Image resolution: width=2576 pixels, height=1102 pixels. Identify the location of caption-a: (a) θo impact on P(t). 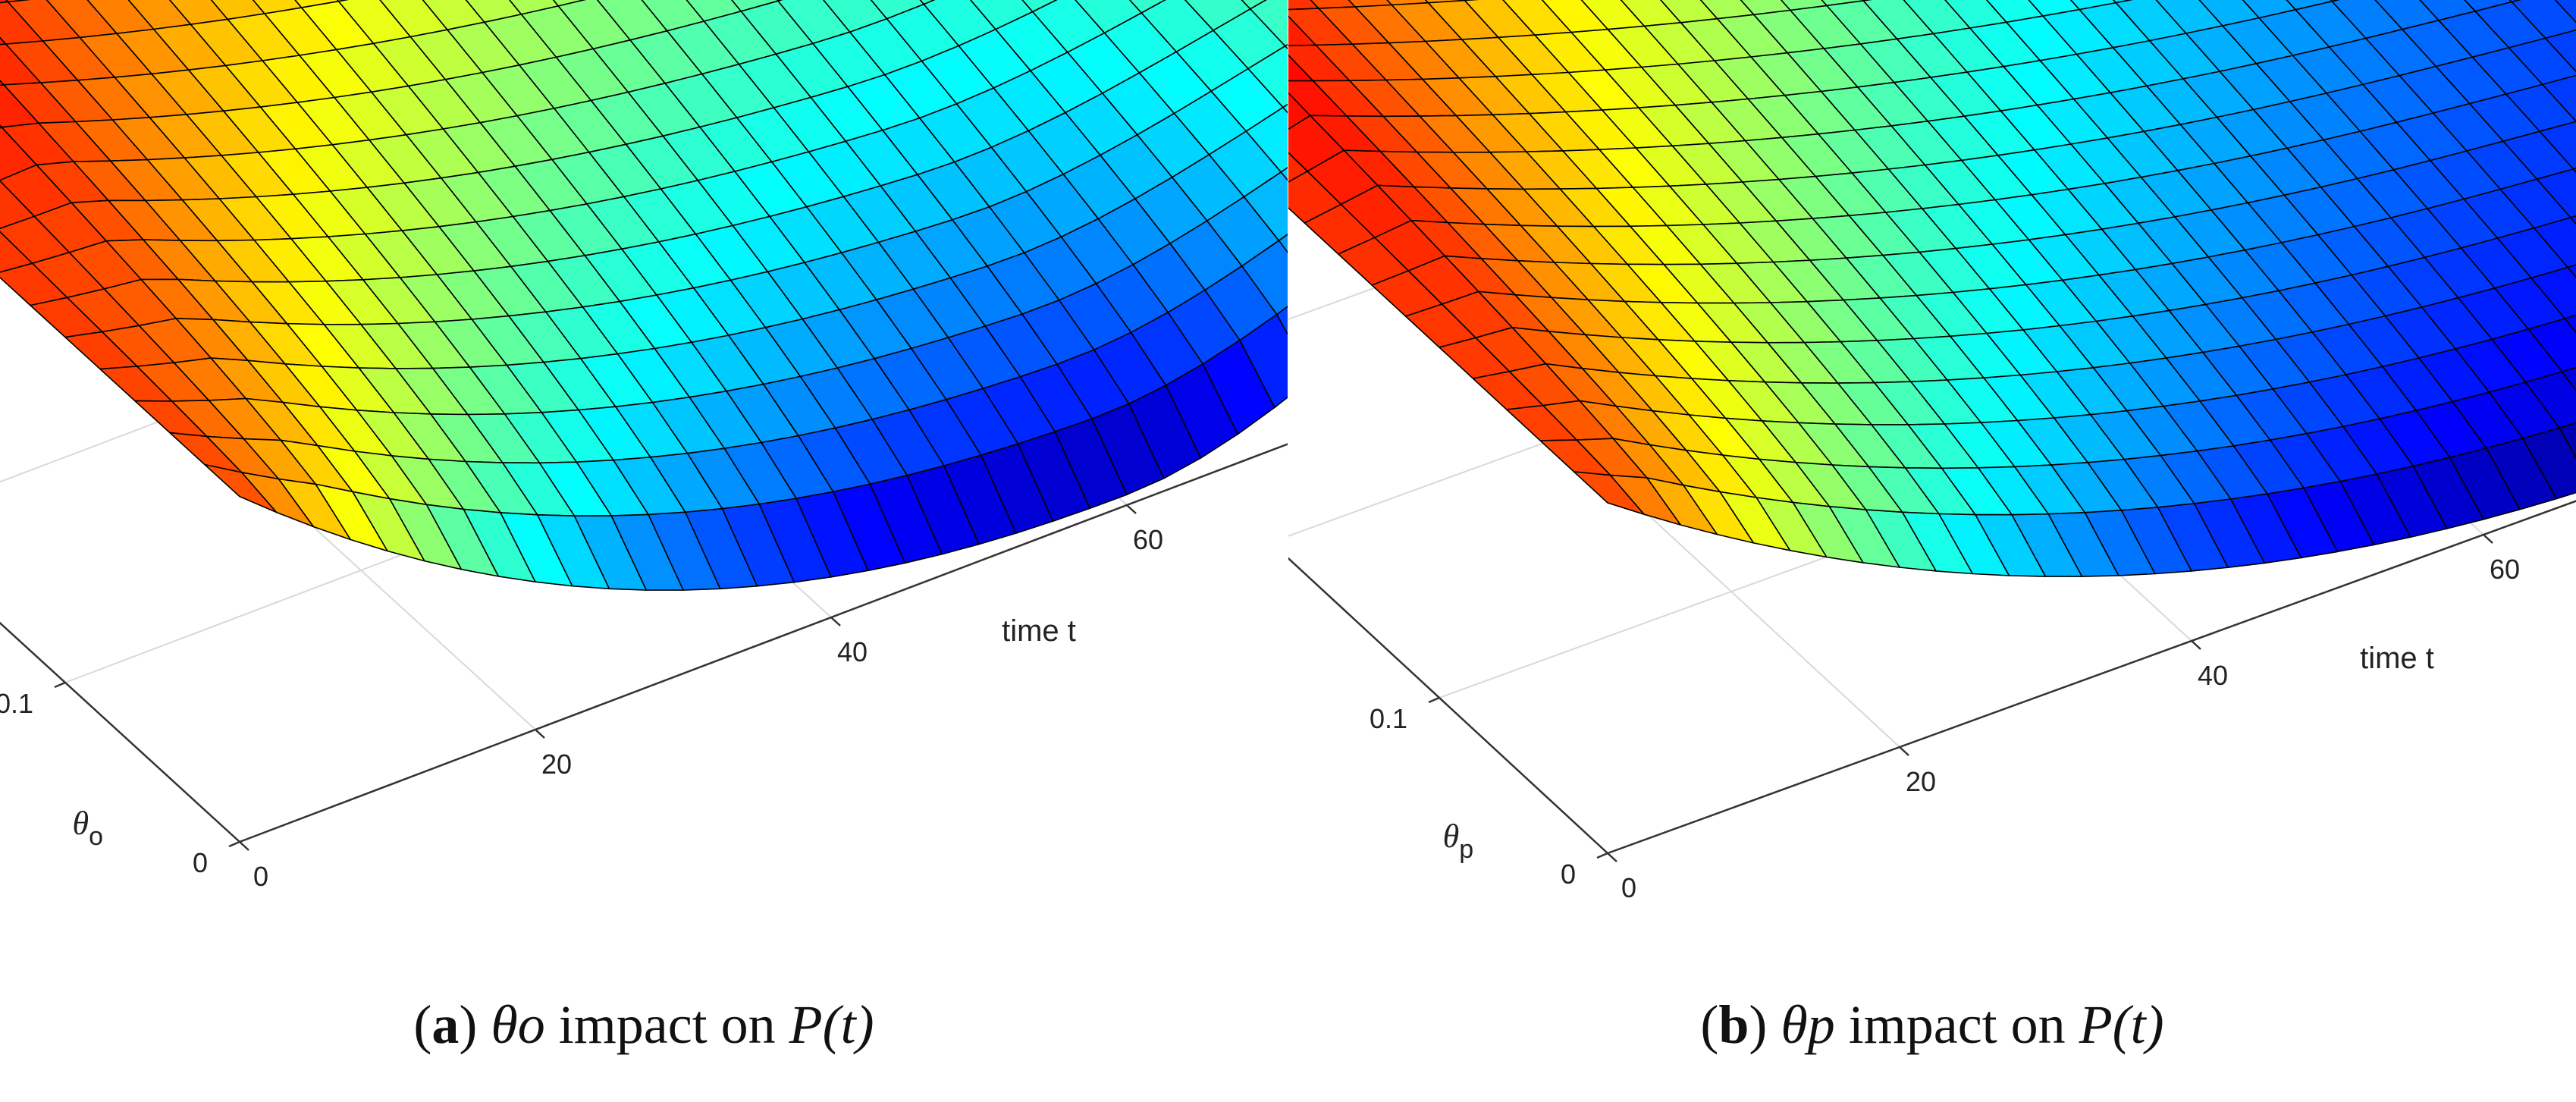
(643, 1024).